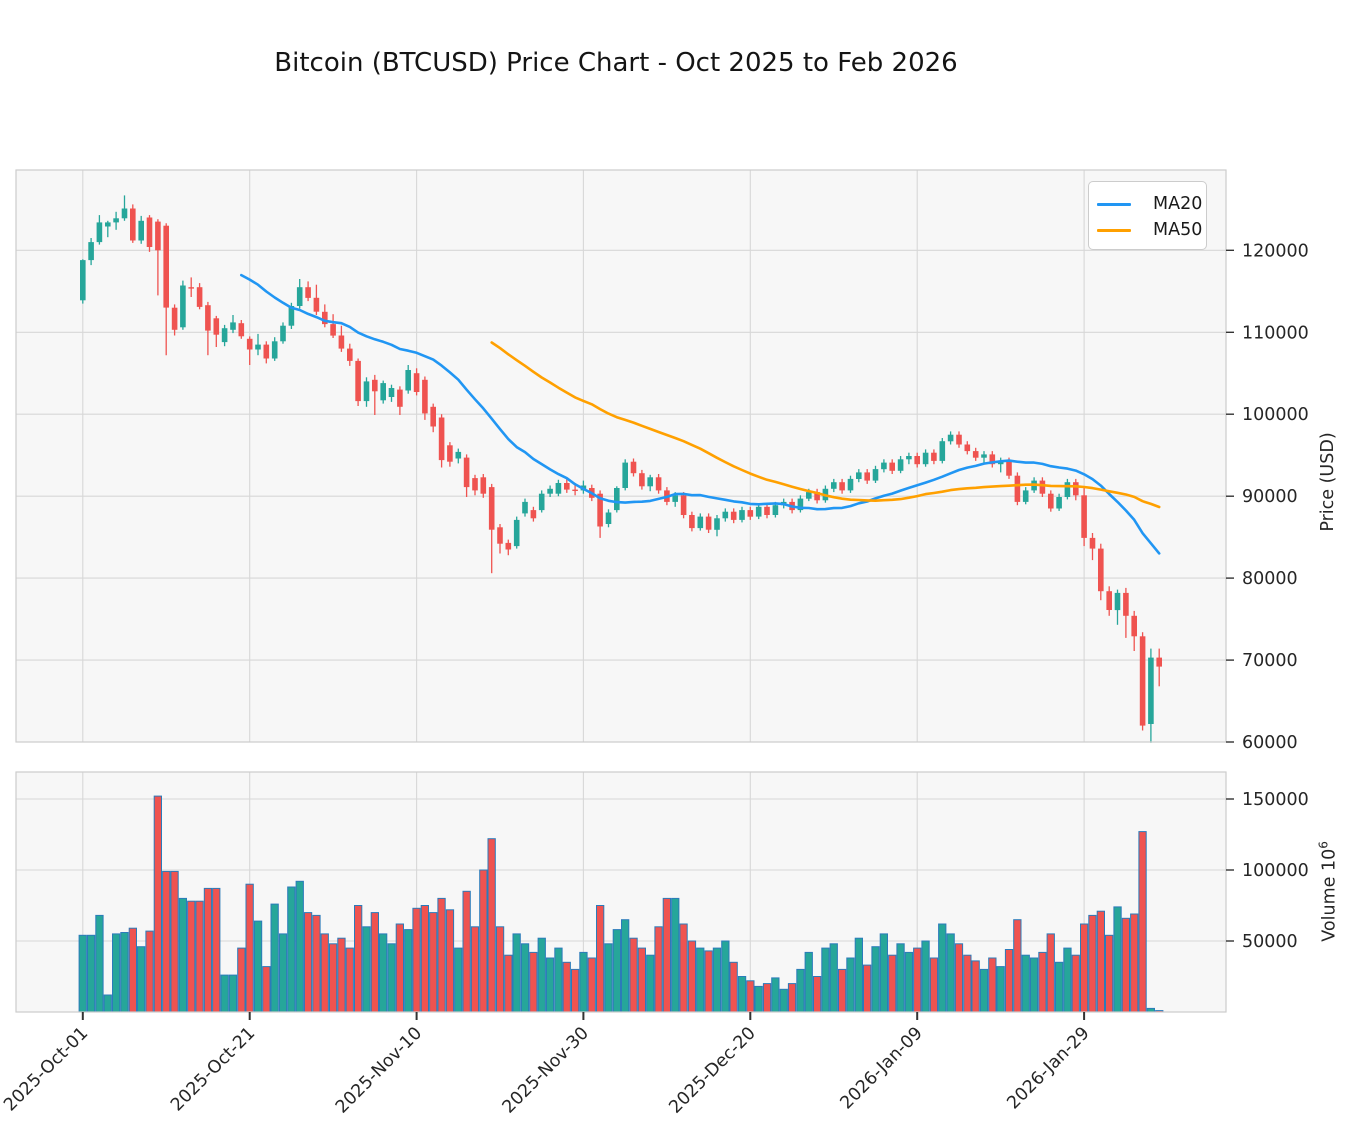 The image size is (1356, 1146). Describe the element at coordinates (1275, 251) in the screenshot. I see `price-tick-label: 120000` at that location.